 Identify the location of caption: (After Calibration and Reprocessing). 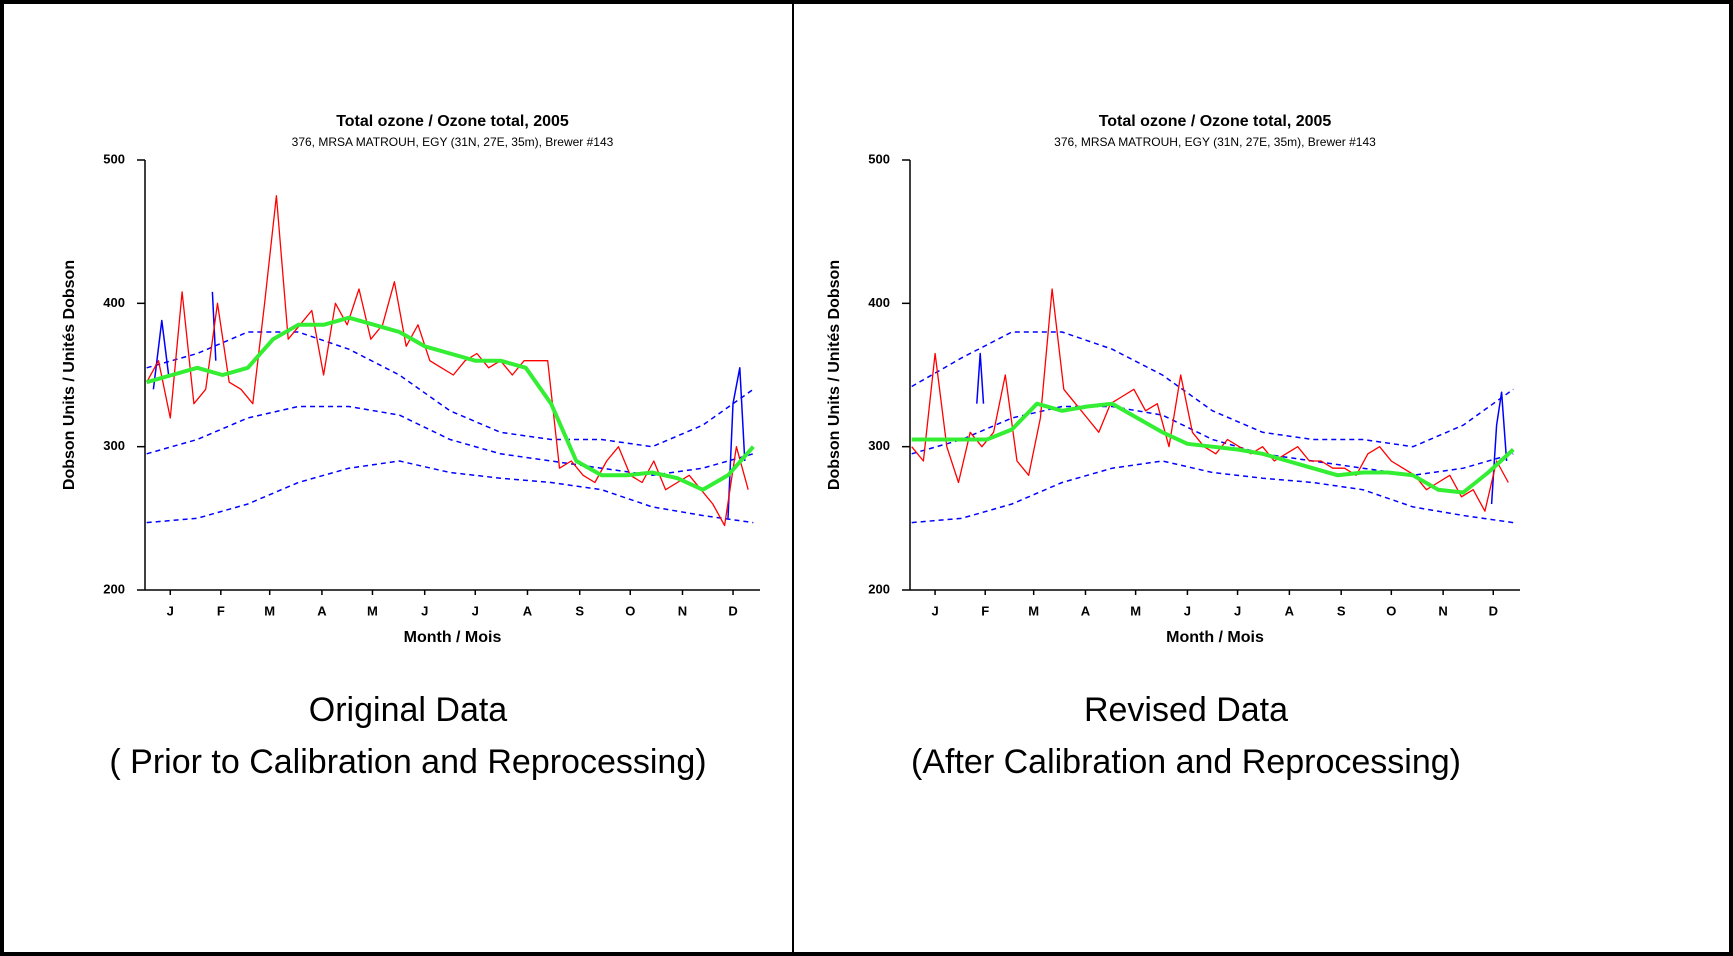
(1186, 762).